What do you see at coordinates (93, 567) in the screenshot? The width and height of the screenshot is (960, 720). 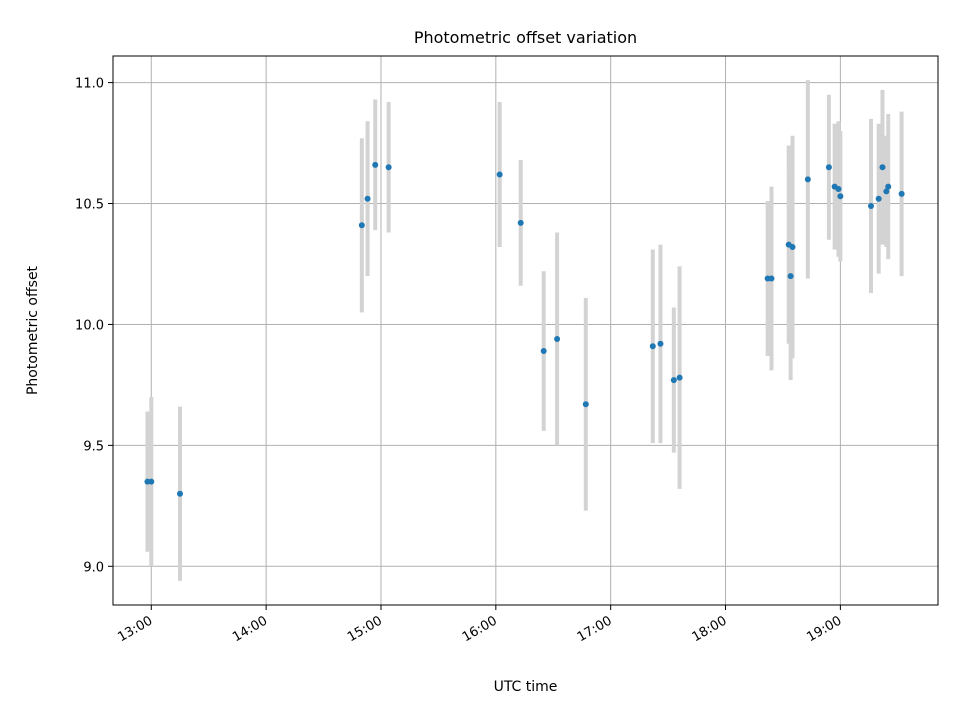 I see `y-tick-label: 9.0` at bounding box center [93, 567].